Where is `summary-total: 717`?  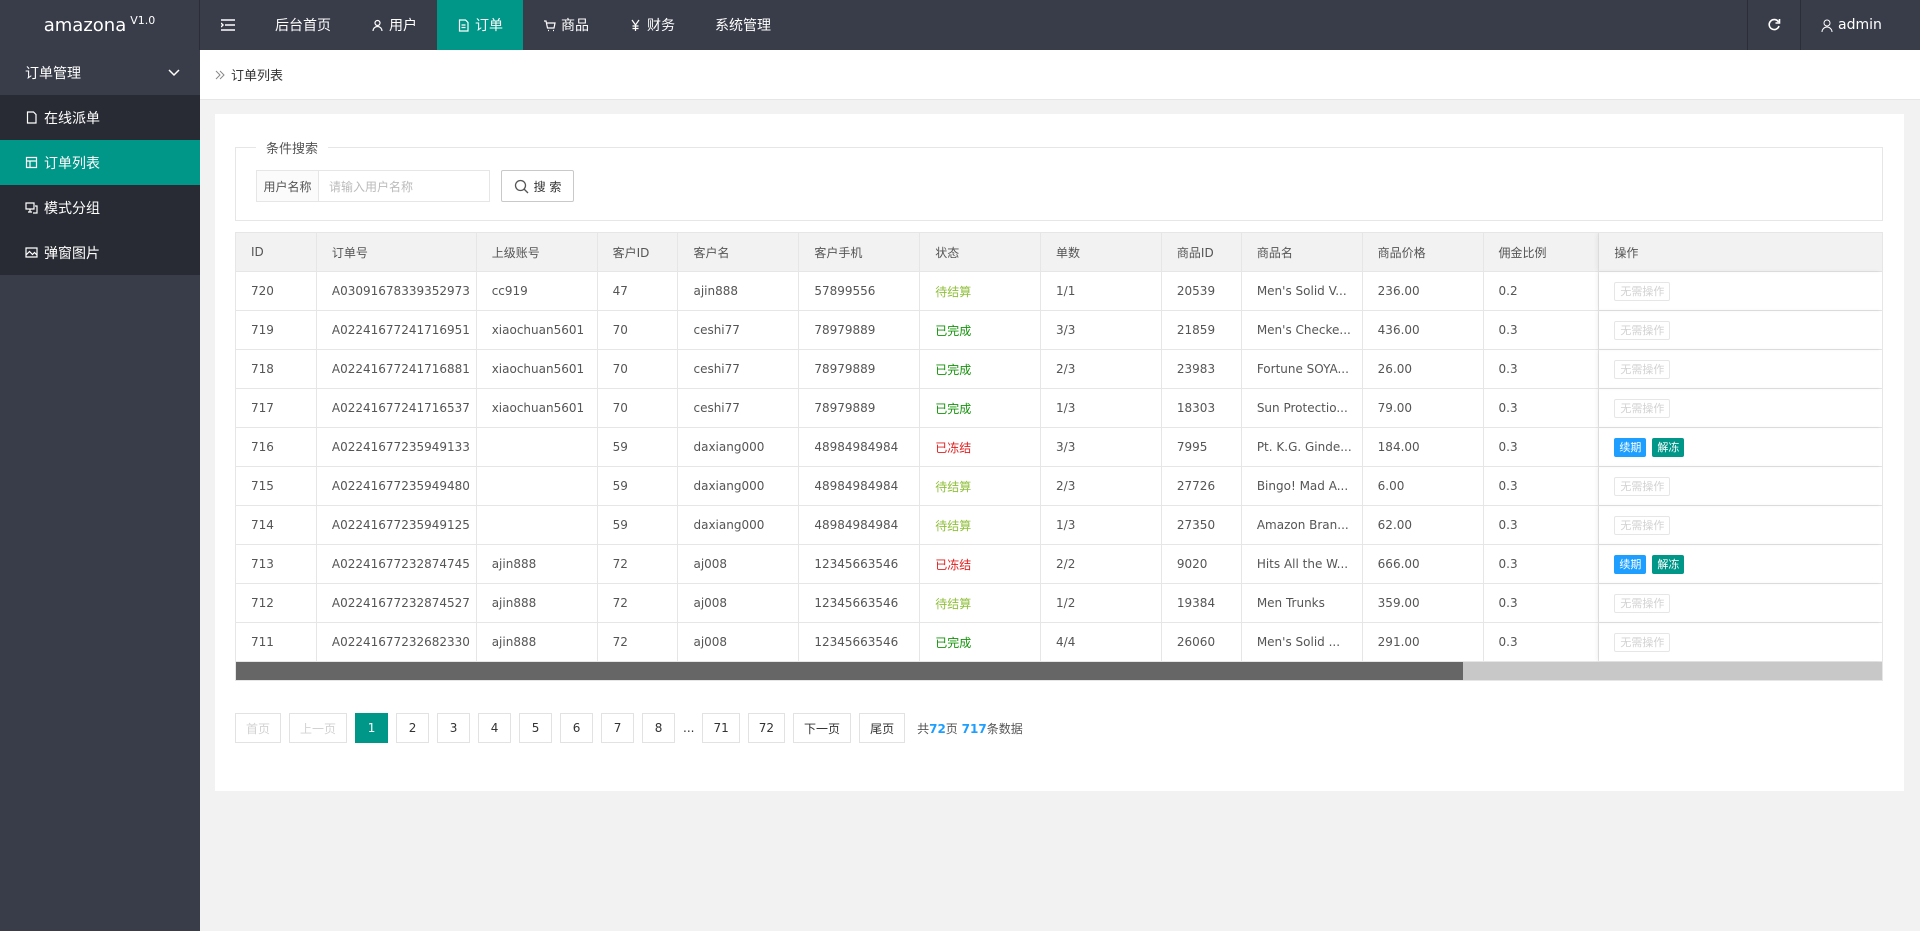 summary-total: 717 is located at coordinates (974, 728).